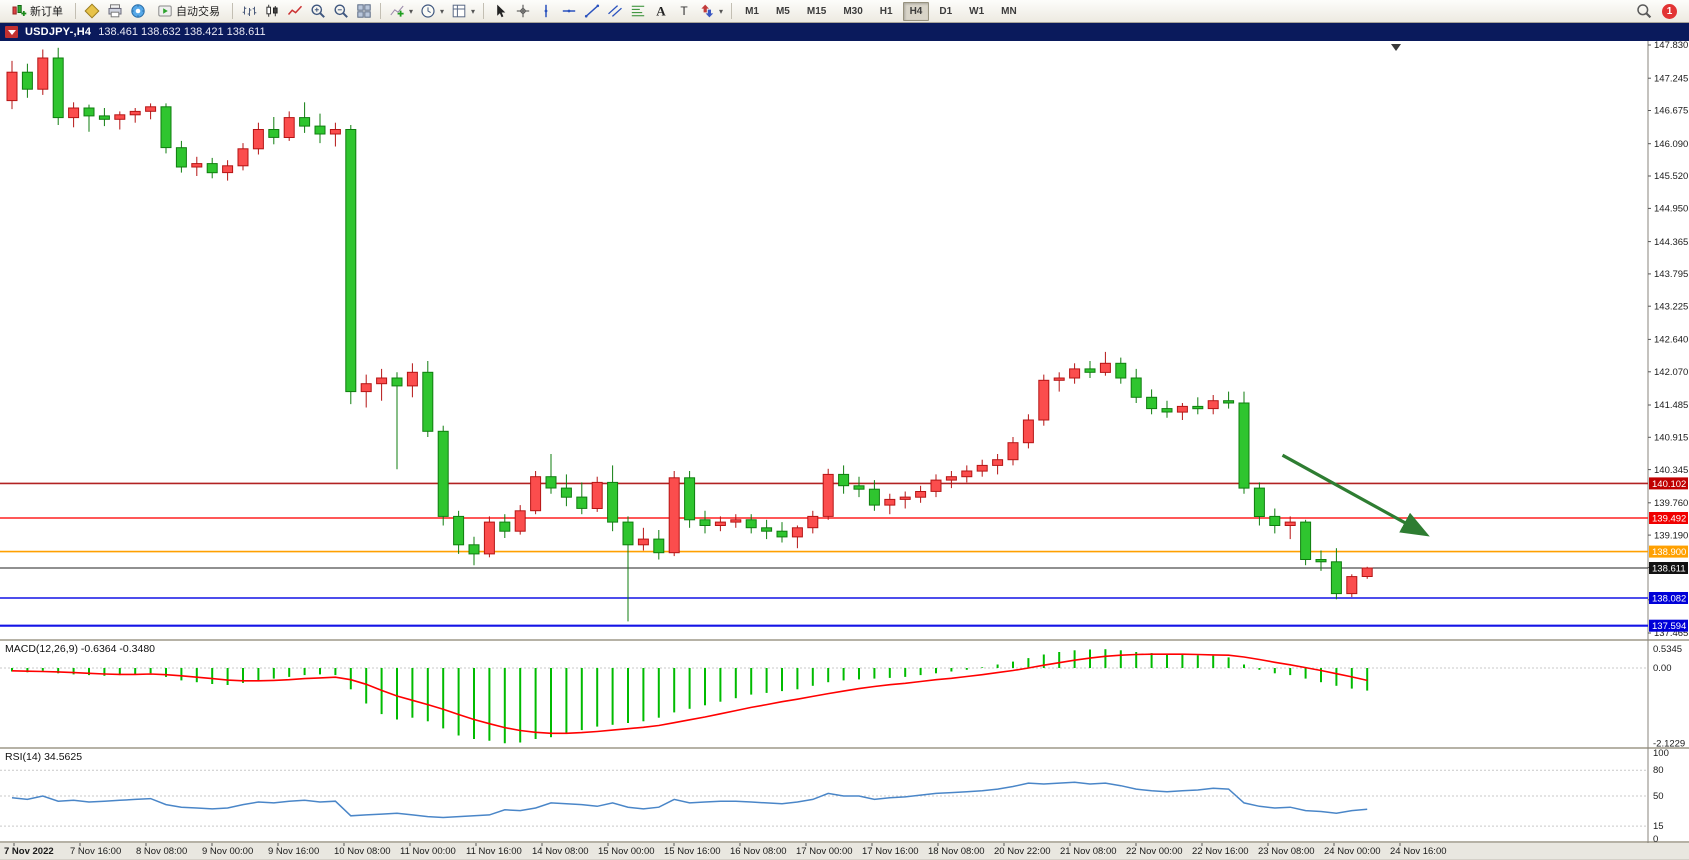 The height and width of the screenshot is (860, 1689). Describe the element at coordinates (1671, 405) in the screenshot. I see `svg-text: 141.485` at that location.